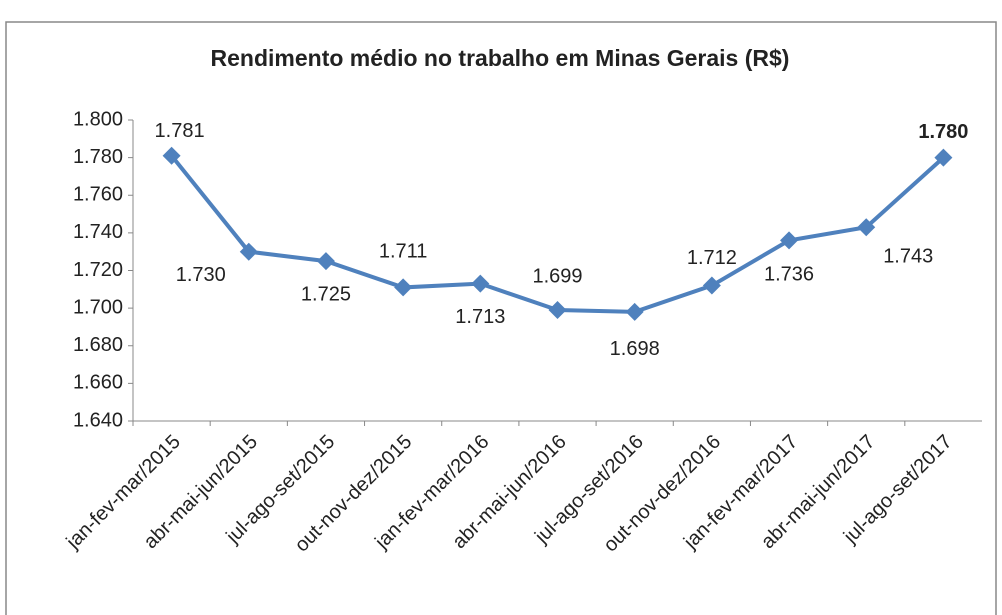 The image size is (1002, 615). I want to click on data-label: 1.711, so click(403, 252).